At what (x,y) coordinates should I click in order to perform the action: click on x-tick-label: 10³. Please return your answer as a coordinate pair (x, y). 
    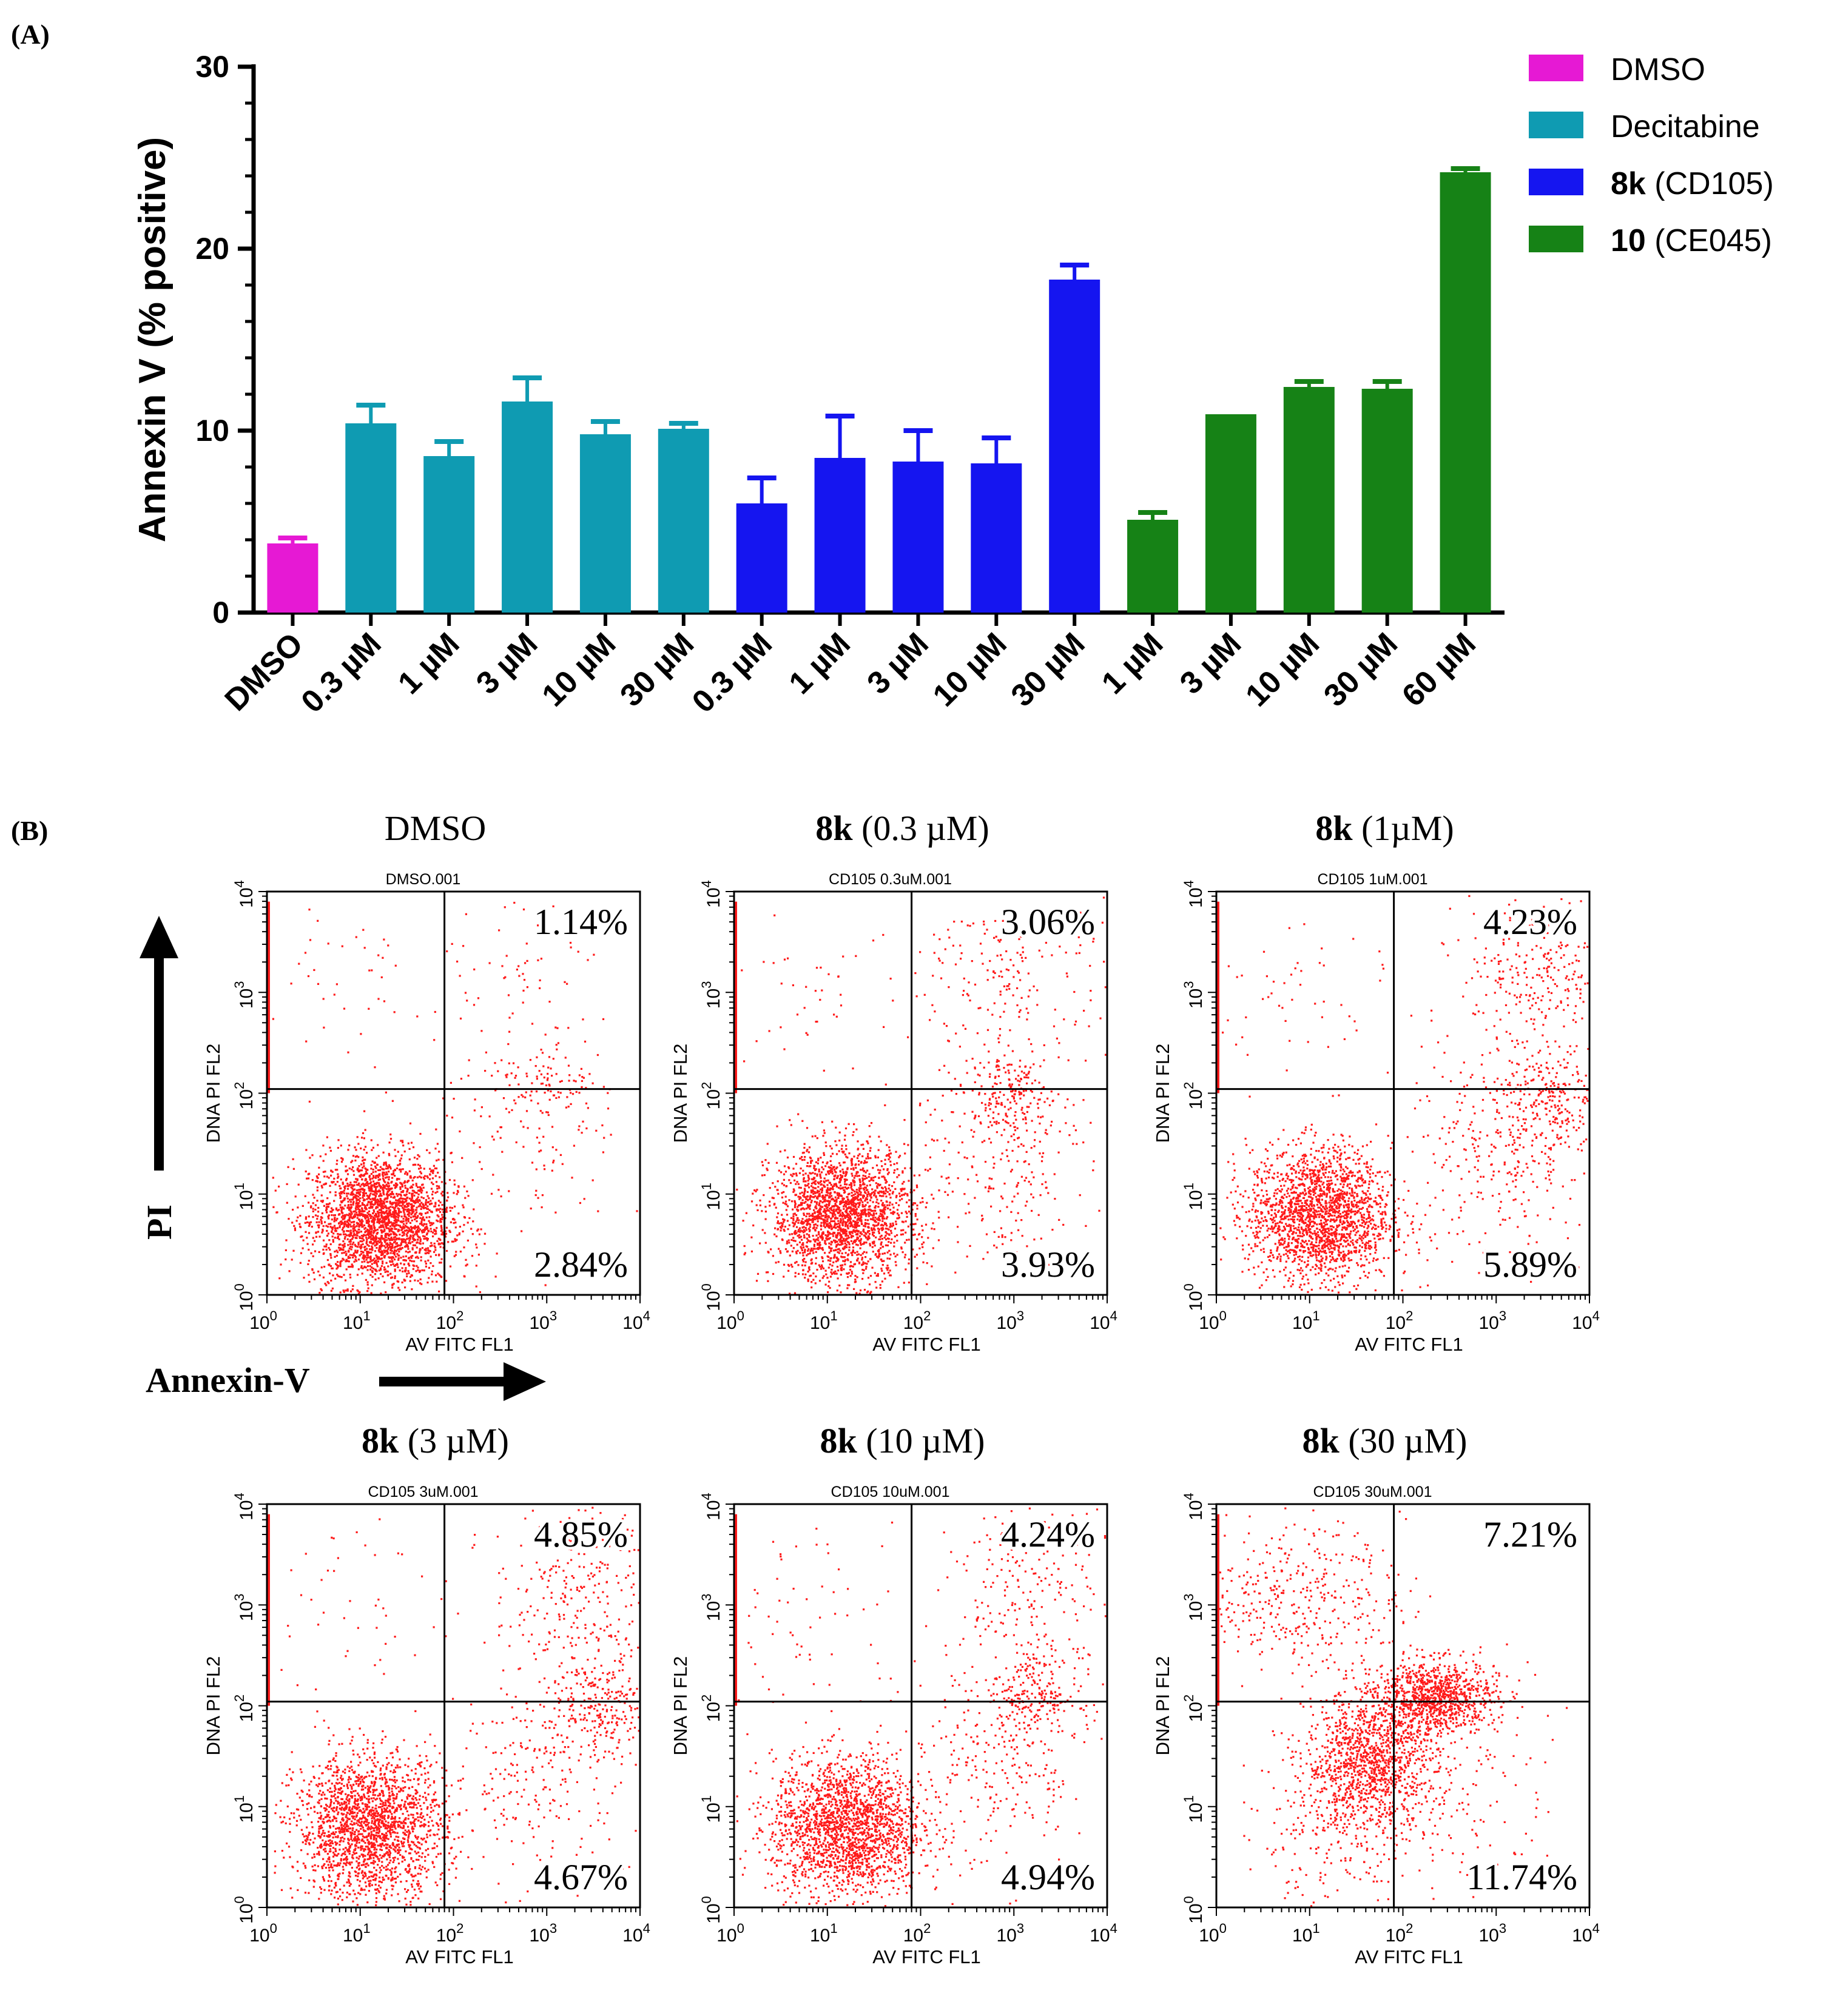
    Looking at the image, I should click on (543, 1320).